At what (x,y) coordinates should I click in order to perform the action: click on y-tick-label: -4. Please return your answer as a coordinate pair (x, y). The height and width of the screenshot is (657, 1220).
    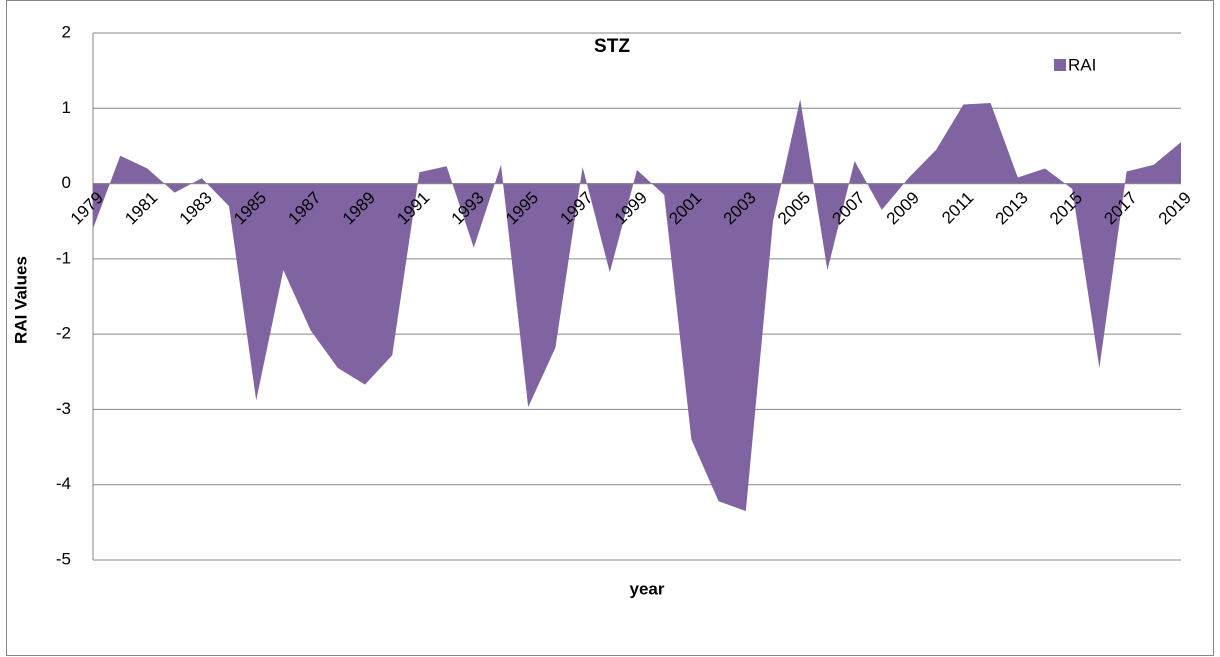
    Looking at the image, I should click on (63, 483).